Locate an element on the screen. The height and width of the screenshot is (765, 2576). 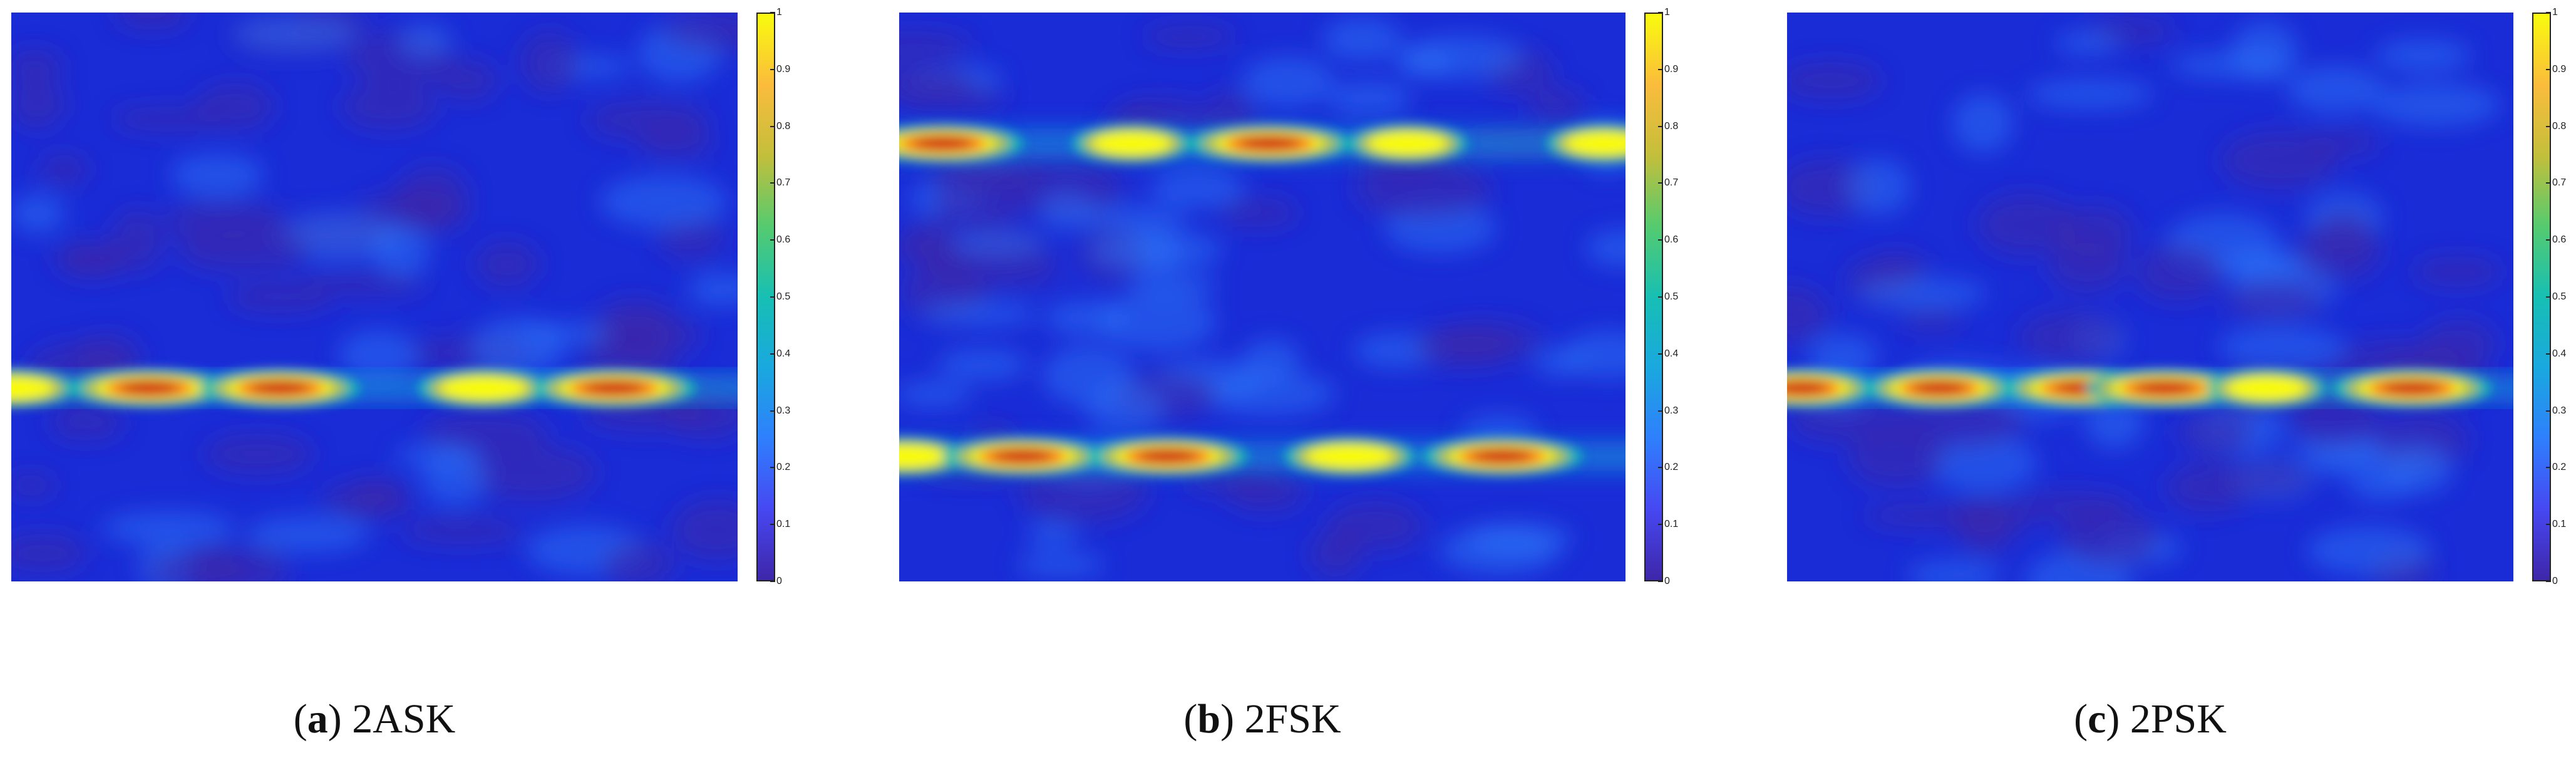
colorbar-tick-label: 0.4 is located at coordinates (780, 354).